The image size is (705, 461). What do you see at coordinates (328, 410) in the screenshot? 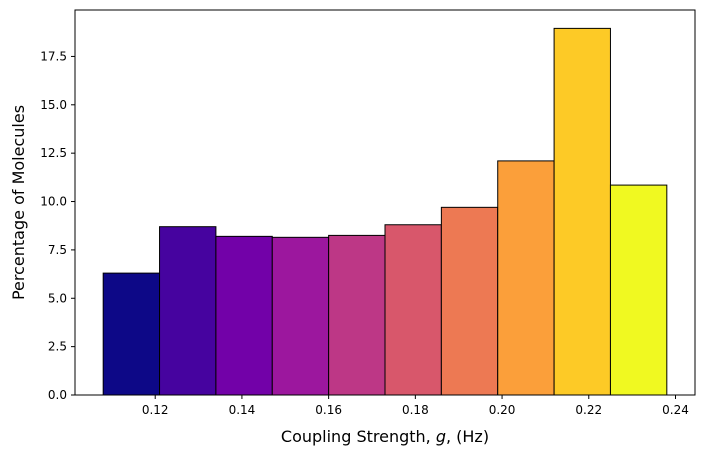
I see `x-tick-label: 0.16` at bounding box center [328, 410].